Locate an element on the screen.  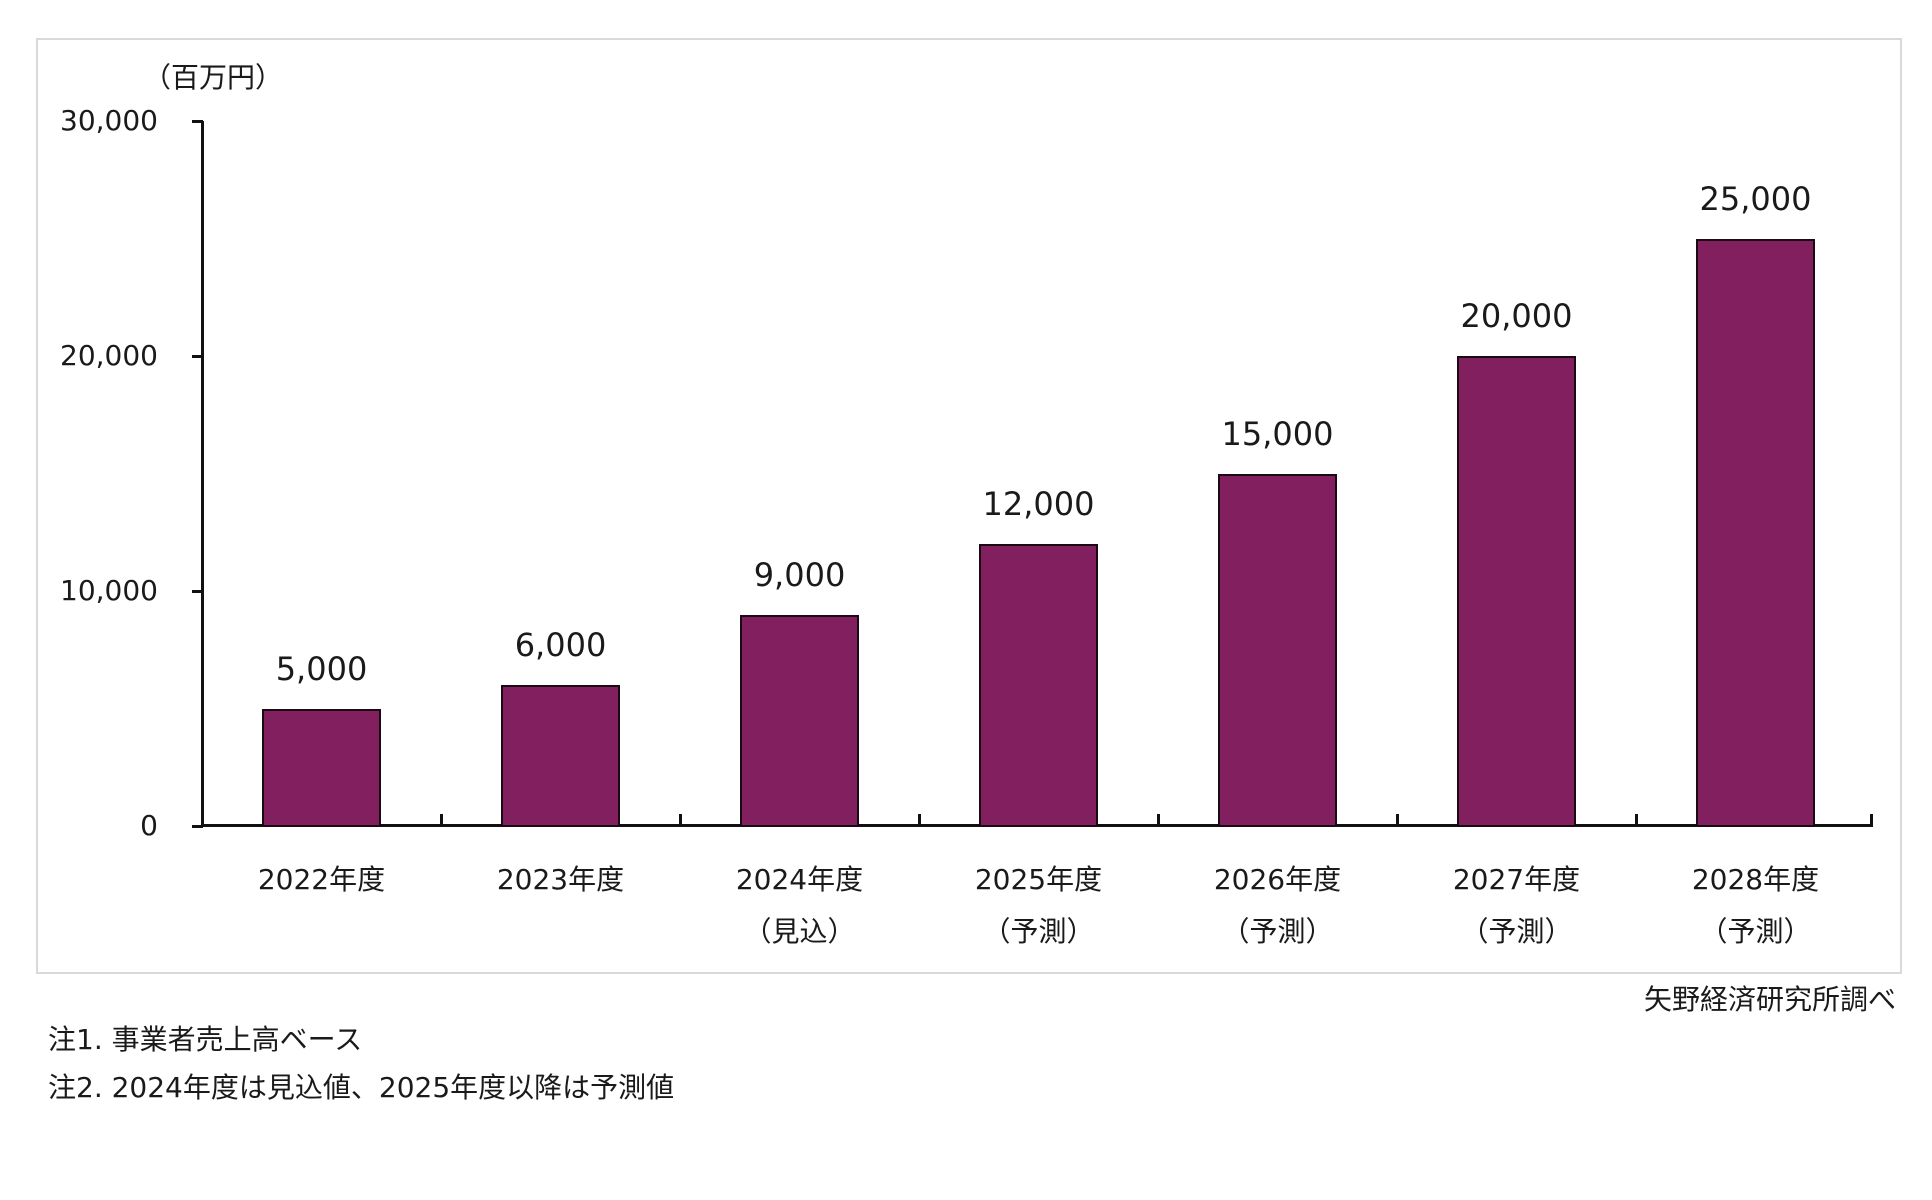
bar-value-label: 6,000 is located at coordinates (560, 645).